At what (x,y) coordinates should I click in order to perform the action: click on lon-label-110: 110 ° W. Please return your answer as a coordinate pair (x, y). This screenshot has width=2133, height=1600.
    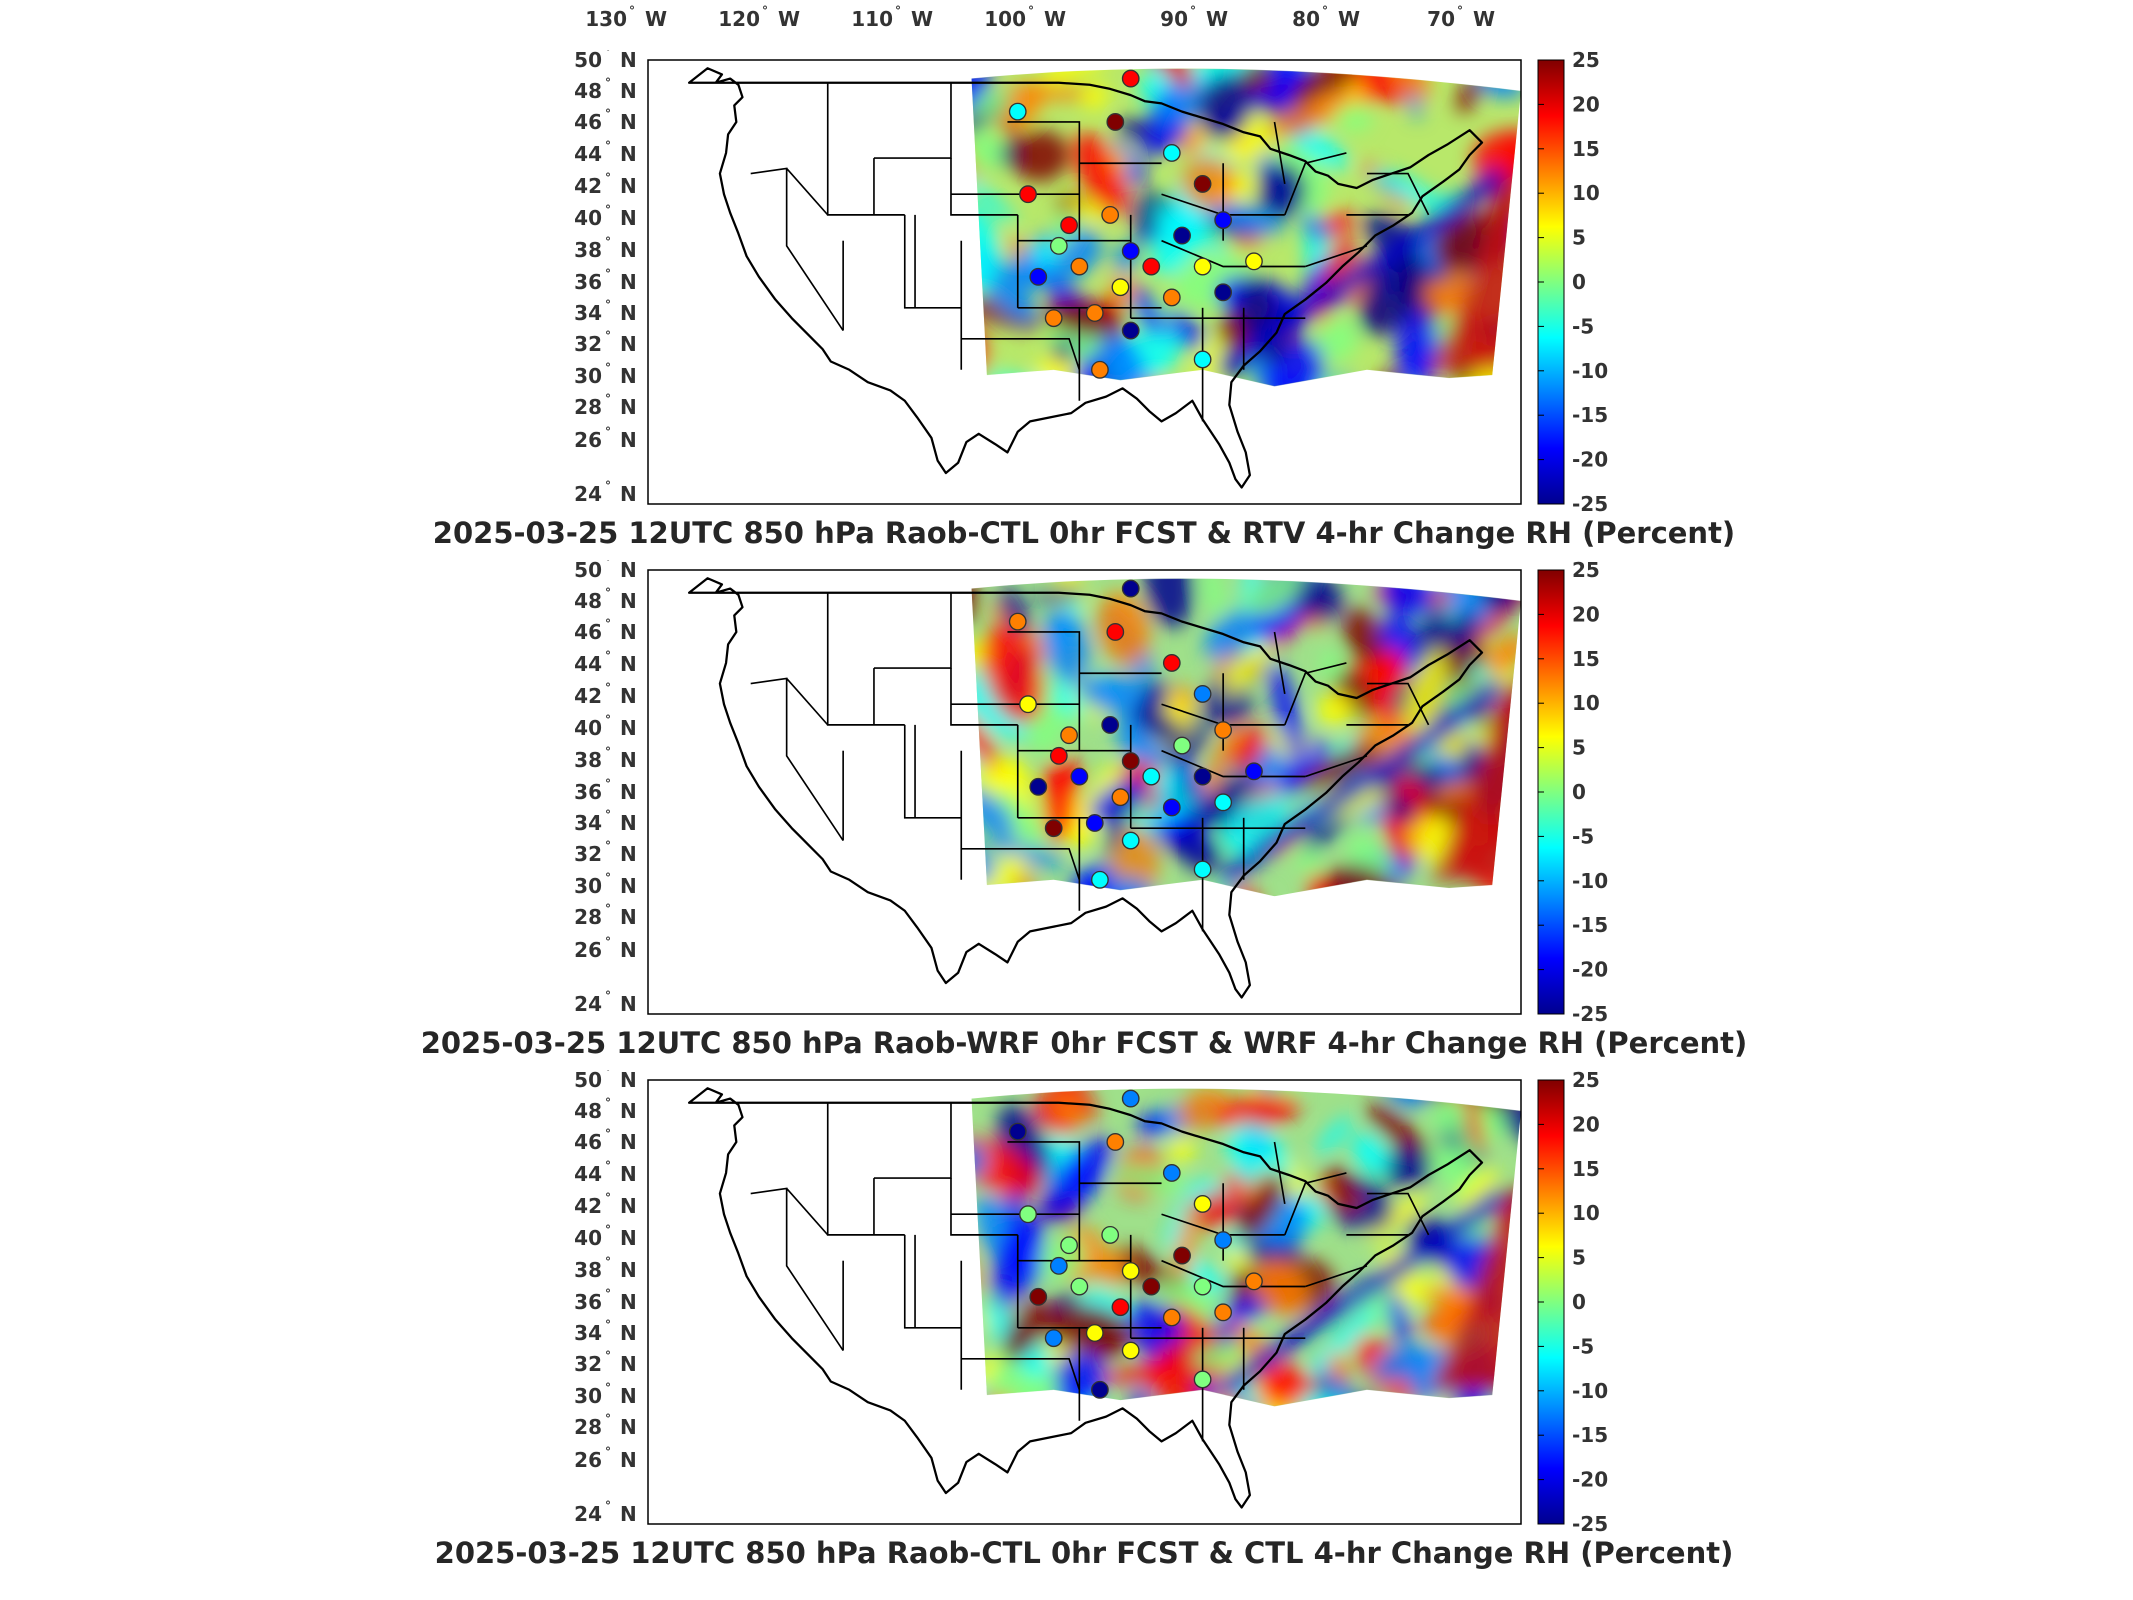
    Looking at the image, I should click on (892, 17).